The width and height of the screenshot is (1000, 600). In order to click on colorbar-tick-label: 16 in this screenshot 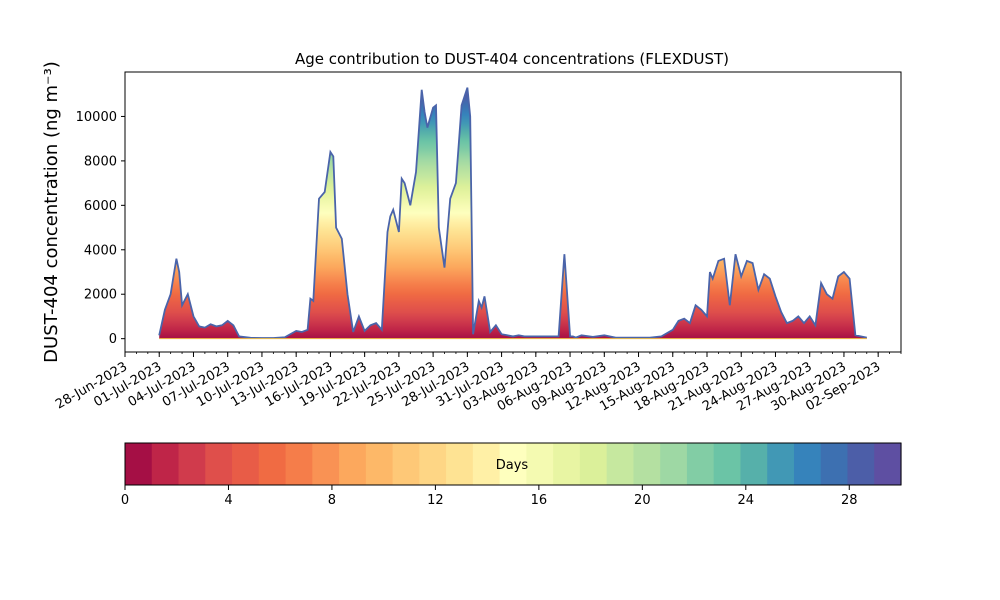, I will do `click(539, 500)`.